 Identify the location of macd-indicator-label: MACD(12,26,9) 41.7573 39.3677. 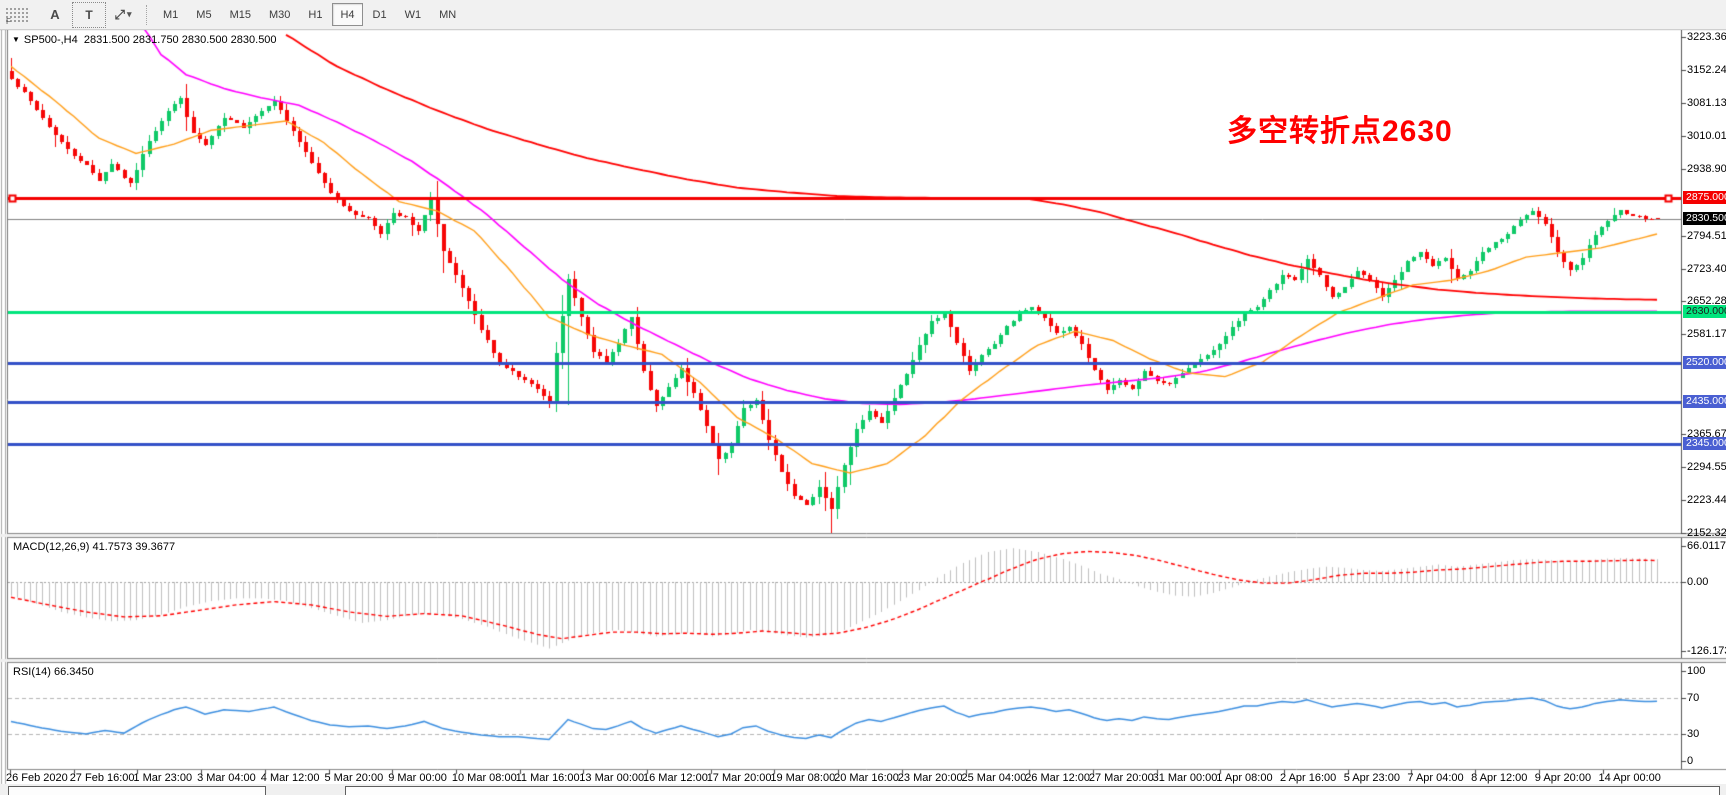
(94, 547).